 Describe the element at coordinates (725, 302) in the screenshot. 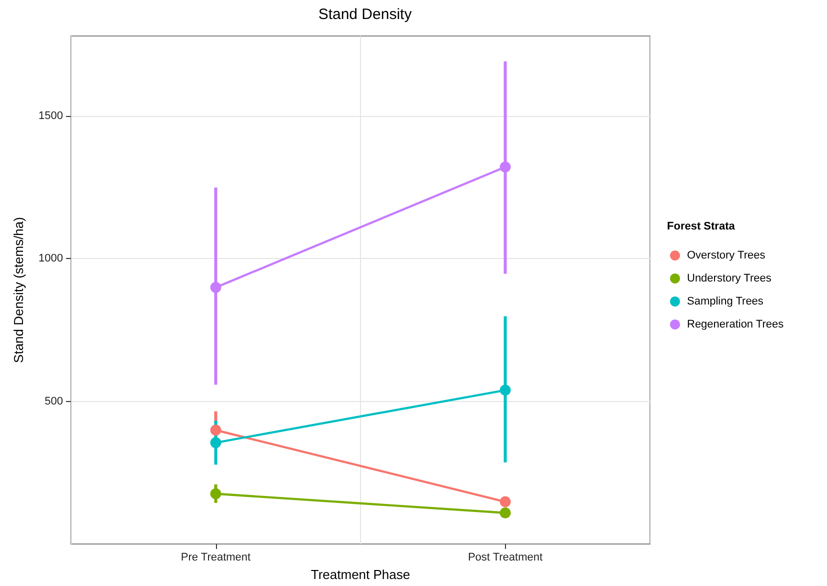

I see `legend-label: Sampling Trees` at that location.